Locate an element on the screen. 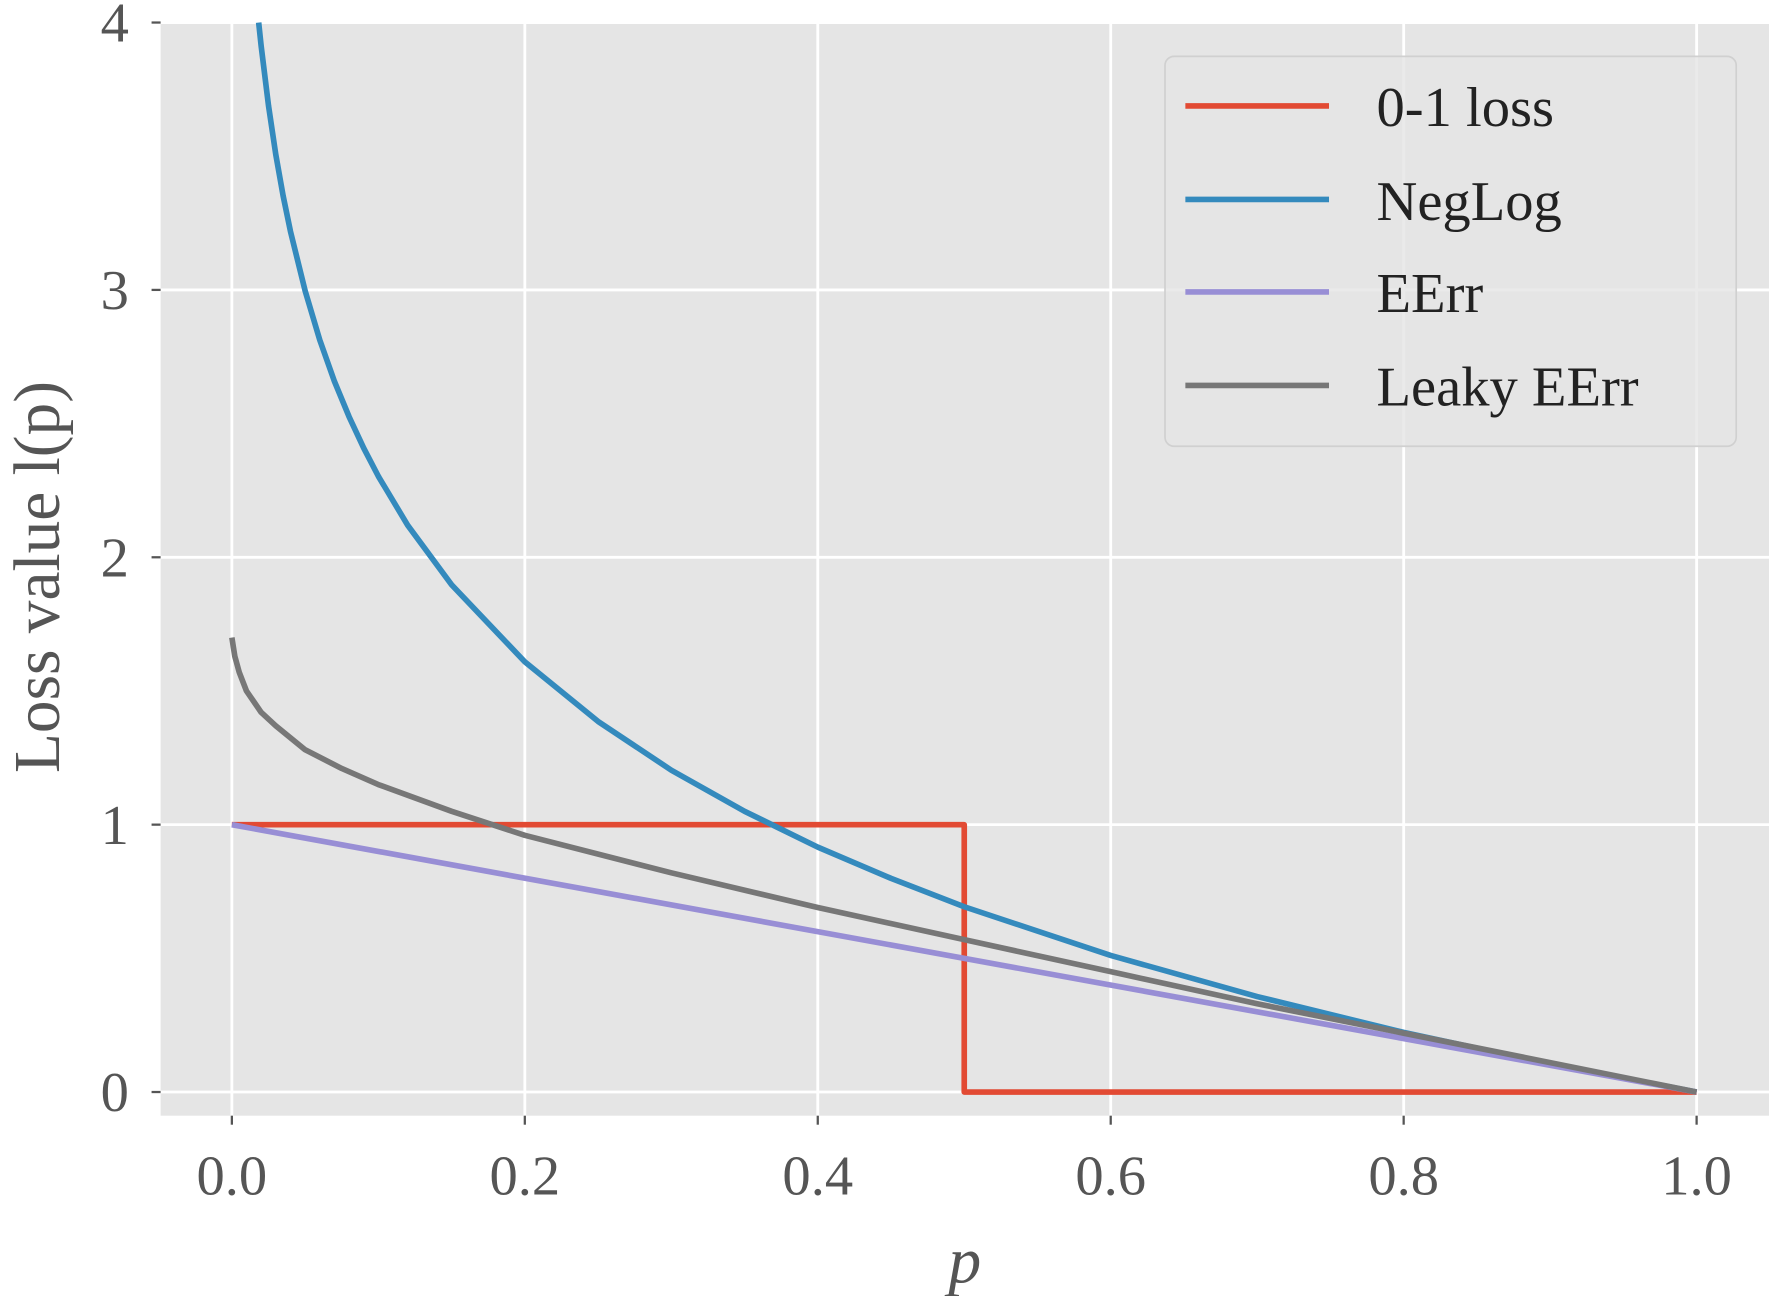 Image resolution: width=1769 pixels, height=1296 pixels. legend-box is located at coordinates (1451, 251).